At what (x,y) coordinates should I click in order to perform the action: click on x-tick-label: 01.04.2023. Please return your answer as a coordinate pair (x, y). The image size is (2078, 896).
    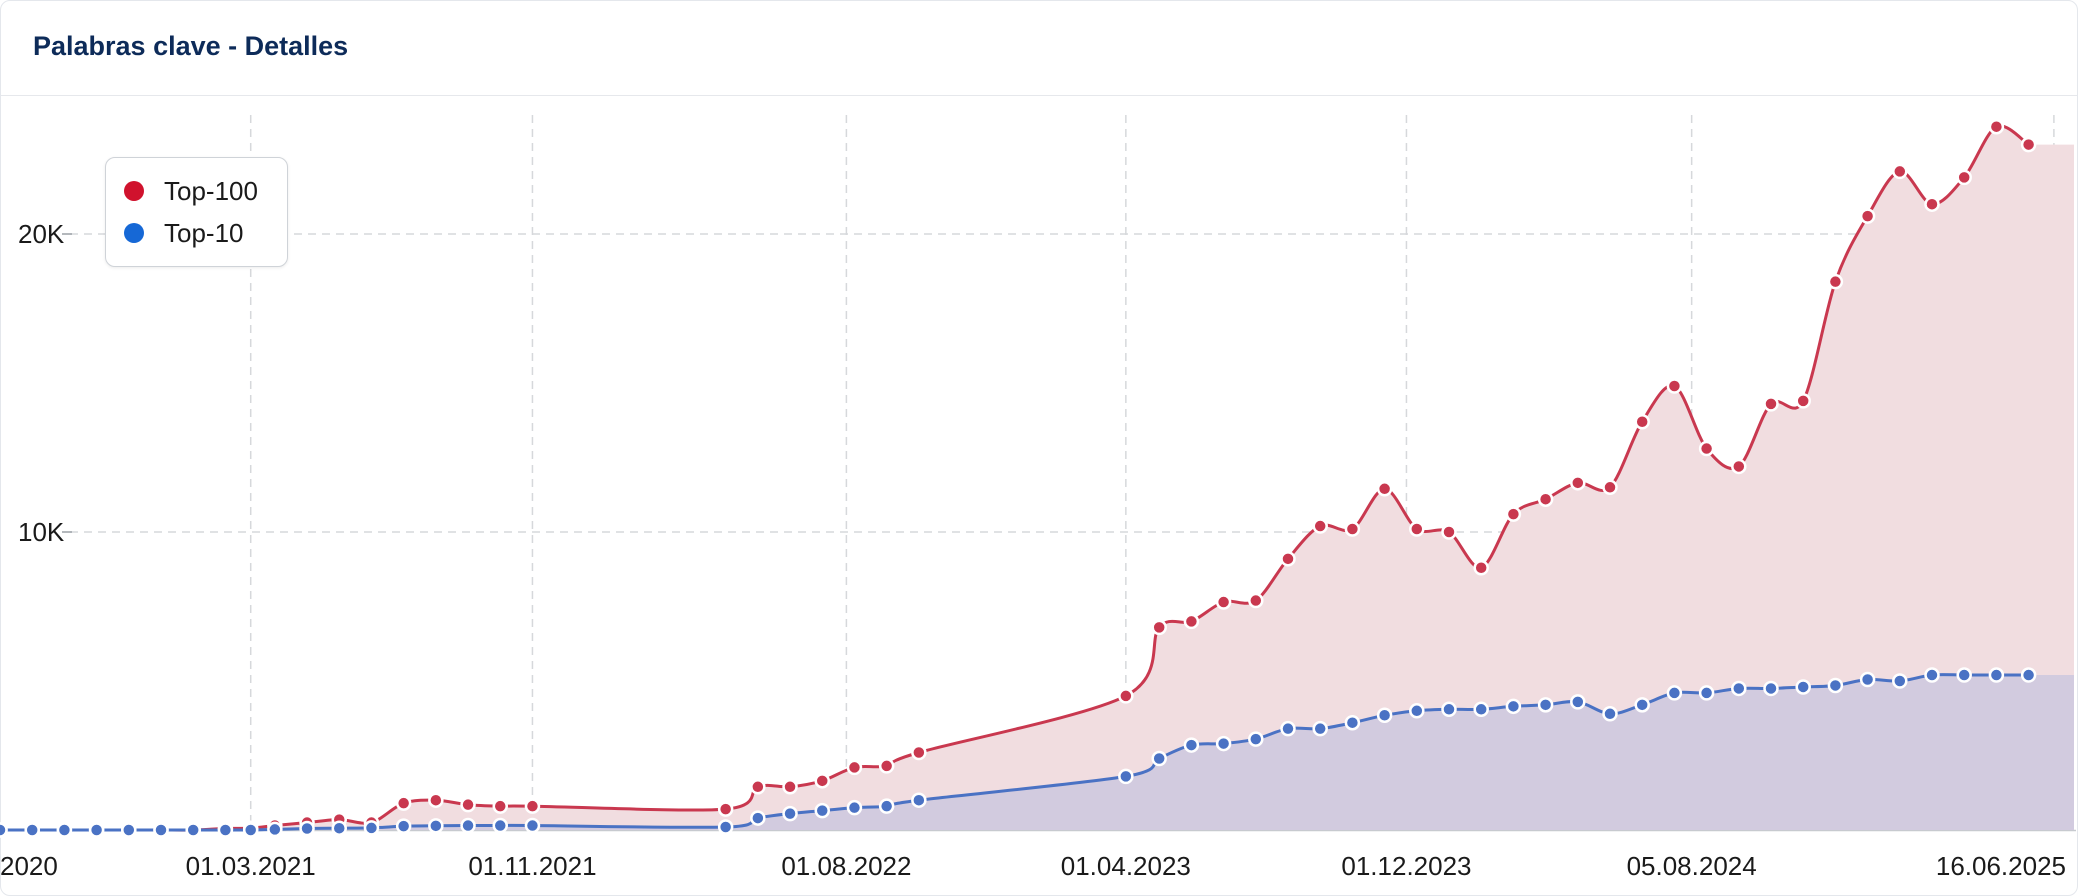
    Looking at the image, I should click on (1126, 866).